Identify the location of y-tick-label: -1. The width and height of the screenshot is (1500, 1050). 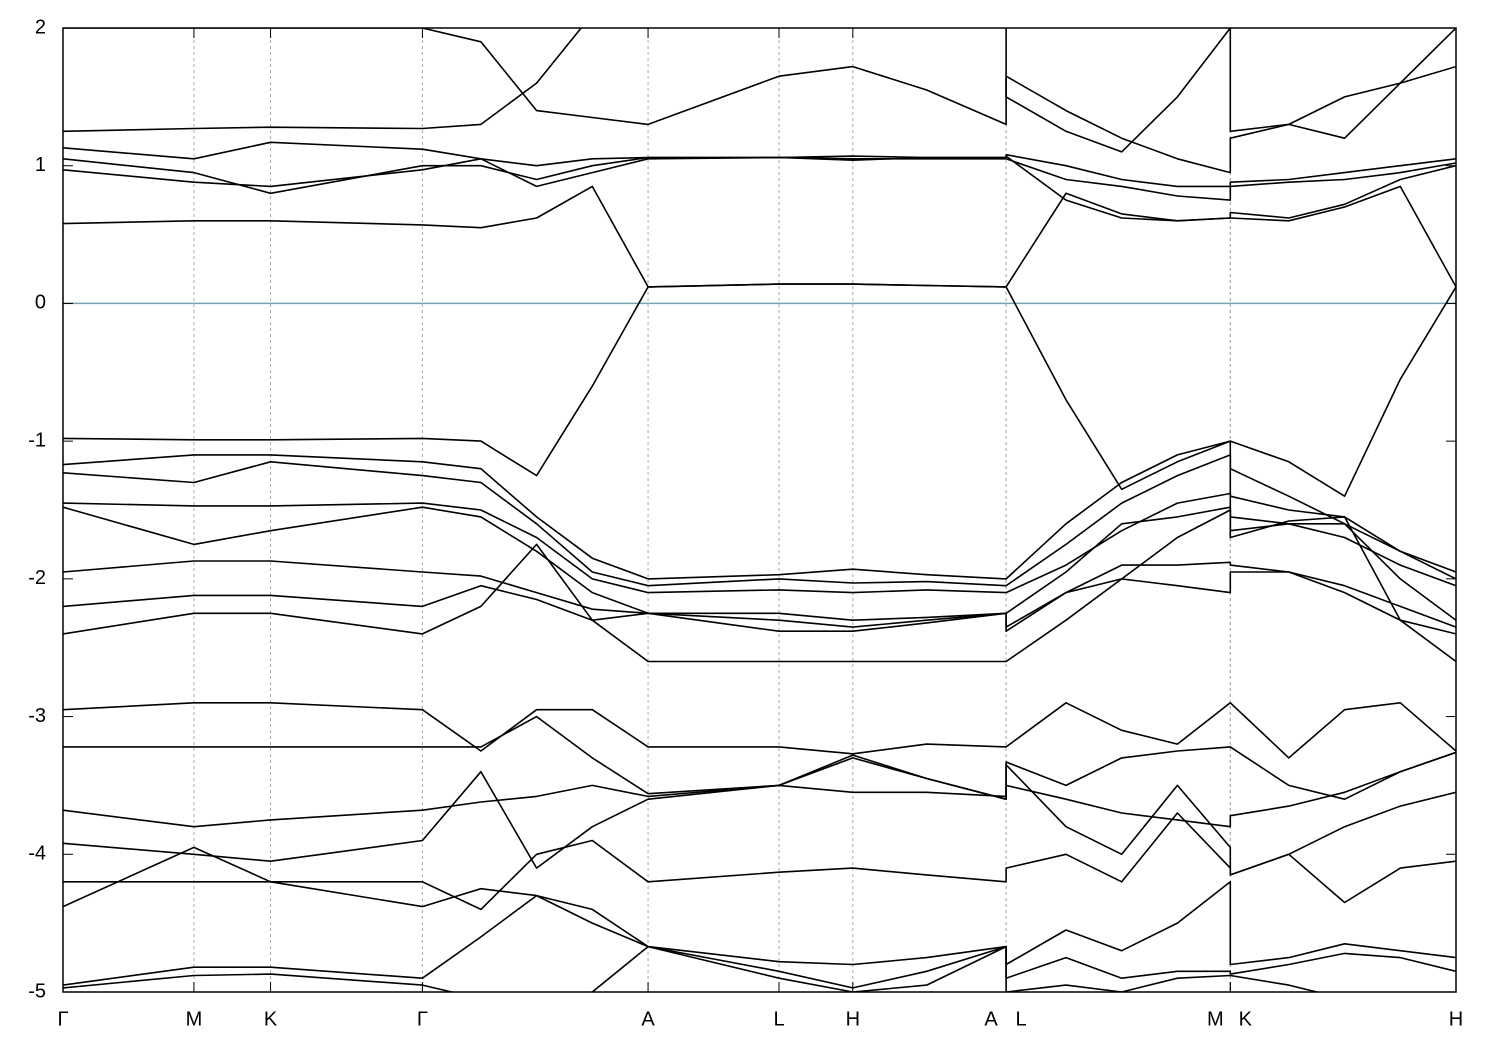
(37, 440).